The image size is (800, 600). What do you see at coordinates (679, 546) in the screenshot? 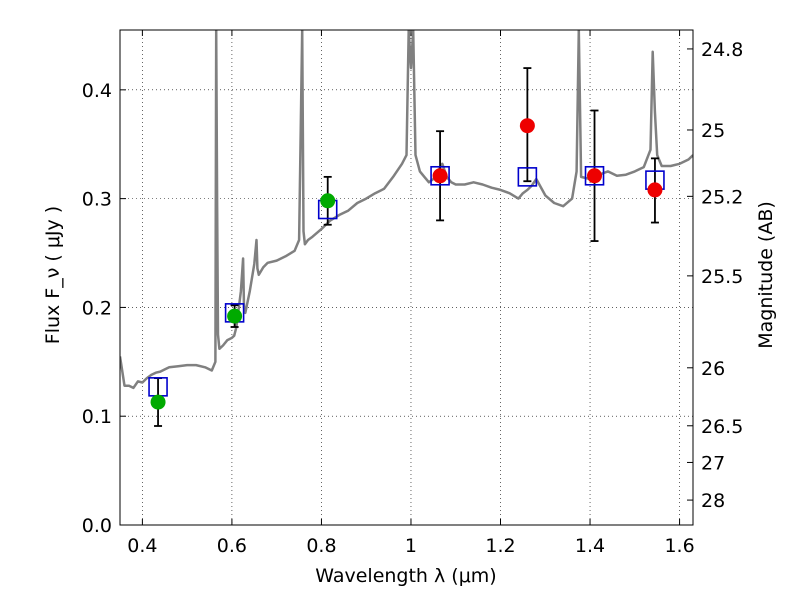
I see `x-tick-label: 1.6` at bounding box center [679, 546].